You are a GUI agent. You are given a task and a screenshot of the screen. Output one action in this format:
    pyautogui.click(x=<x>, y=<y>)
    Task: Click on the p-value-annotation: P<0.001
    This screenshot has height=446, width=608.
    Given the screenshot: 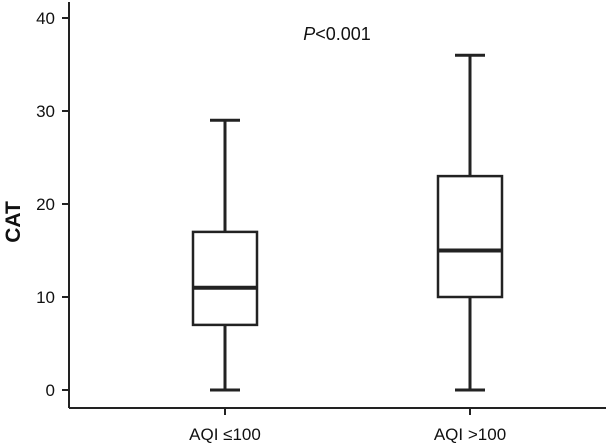 What is the action you would take?
    pyautogui.click(x=337, y=34)
    